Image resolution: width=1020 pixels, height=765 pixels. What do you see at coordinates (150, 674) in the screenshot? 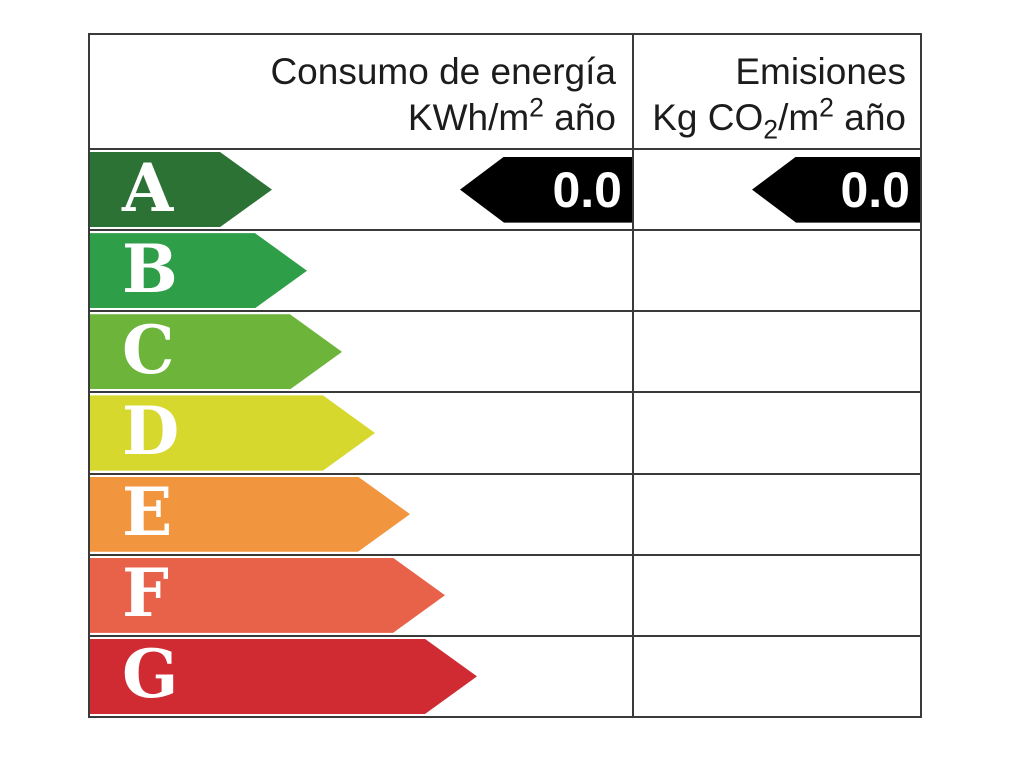
I see `rating-letter-g: G` at bounding box center [150, 674].